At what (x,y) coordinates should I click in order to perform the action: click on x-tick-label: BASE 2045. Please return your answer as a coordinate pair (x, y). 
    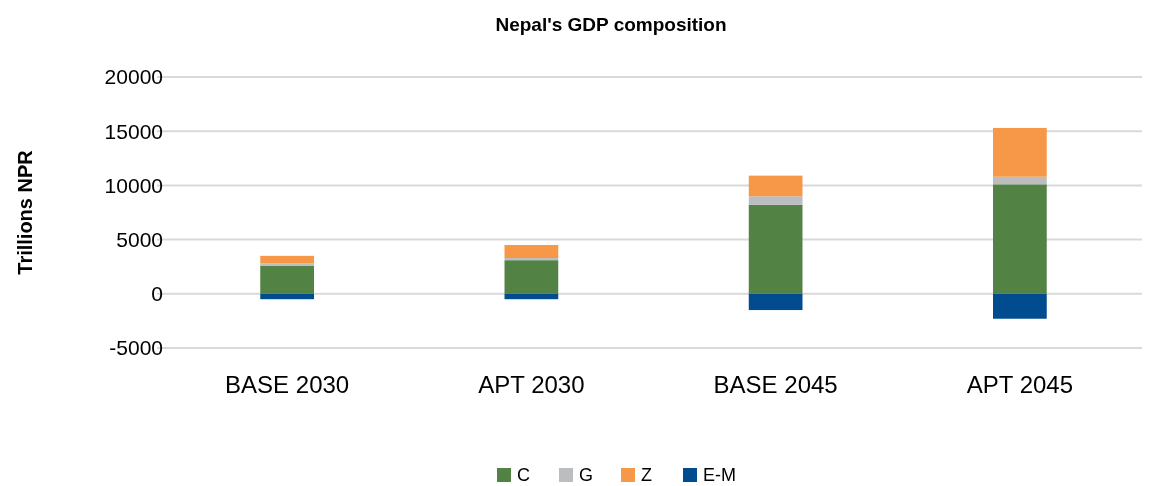
    Looking at the image, I should click on (775, 384).